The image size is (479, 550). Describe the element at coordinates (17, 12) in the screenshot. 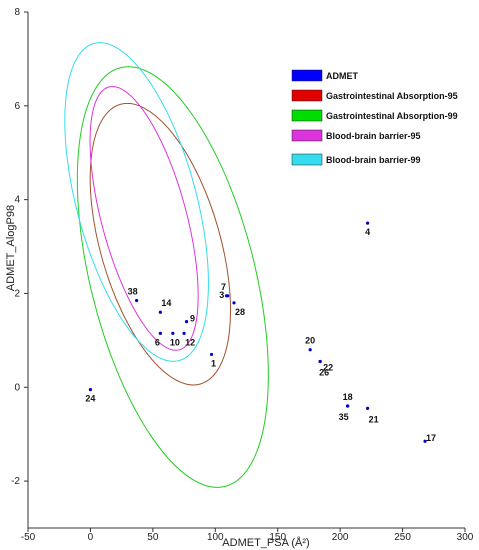

I see `y-tick-label: 8` at that location.